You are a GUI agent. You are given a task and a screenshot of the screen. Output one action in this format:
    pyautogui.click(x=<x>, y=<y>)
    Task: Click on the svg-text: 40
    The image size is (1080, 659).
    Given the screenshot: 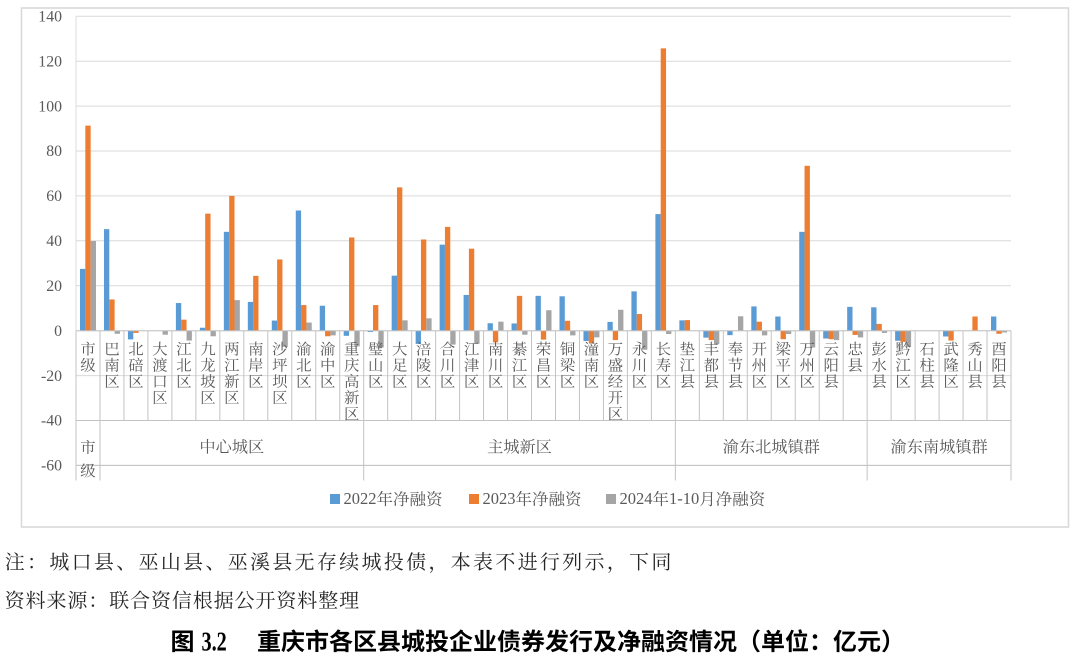 What is the action you would take?
    pyautogui.click(x=54, y=241)
    